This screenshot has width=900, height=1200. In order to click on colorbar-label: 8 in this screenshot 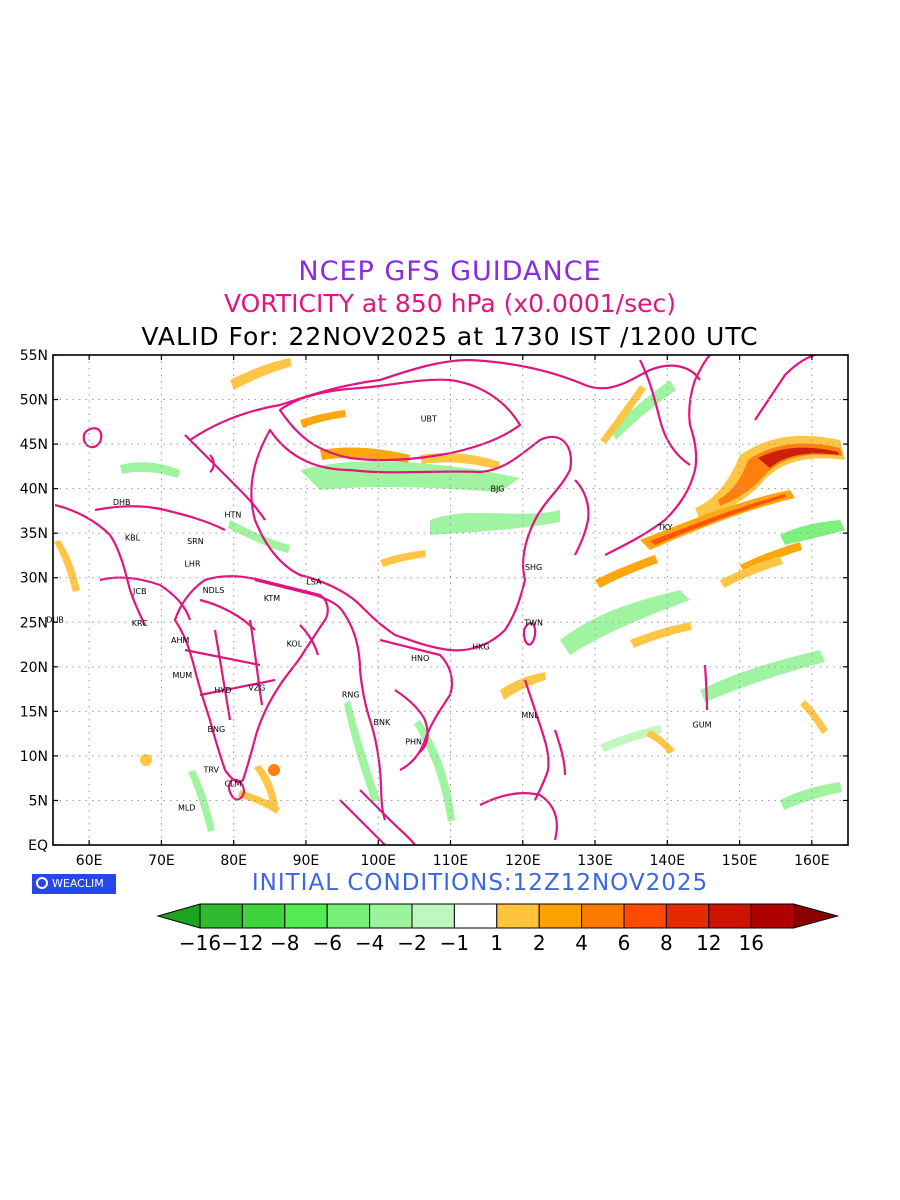, I will do `click(666, 943)`.